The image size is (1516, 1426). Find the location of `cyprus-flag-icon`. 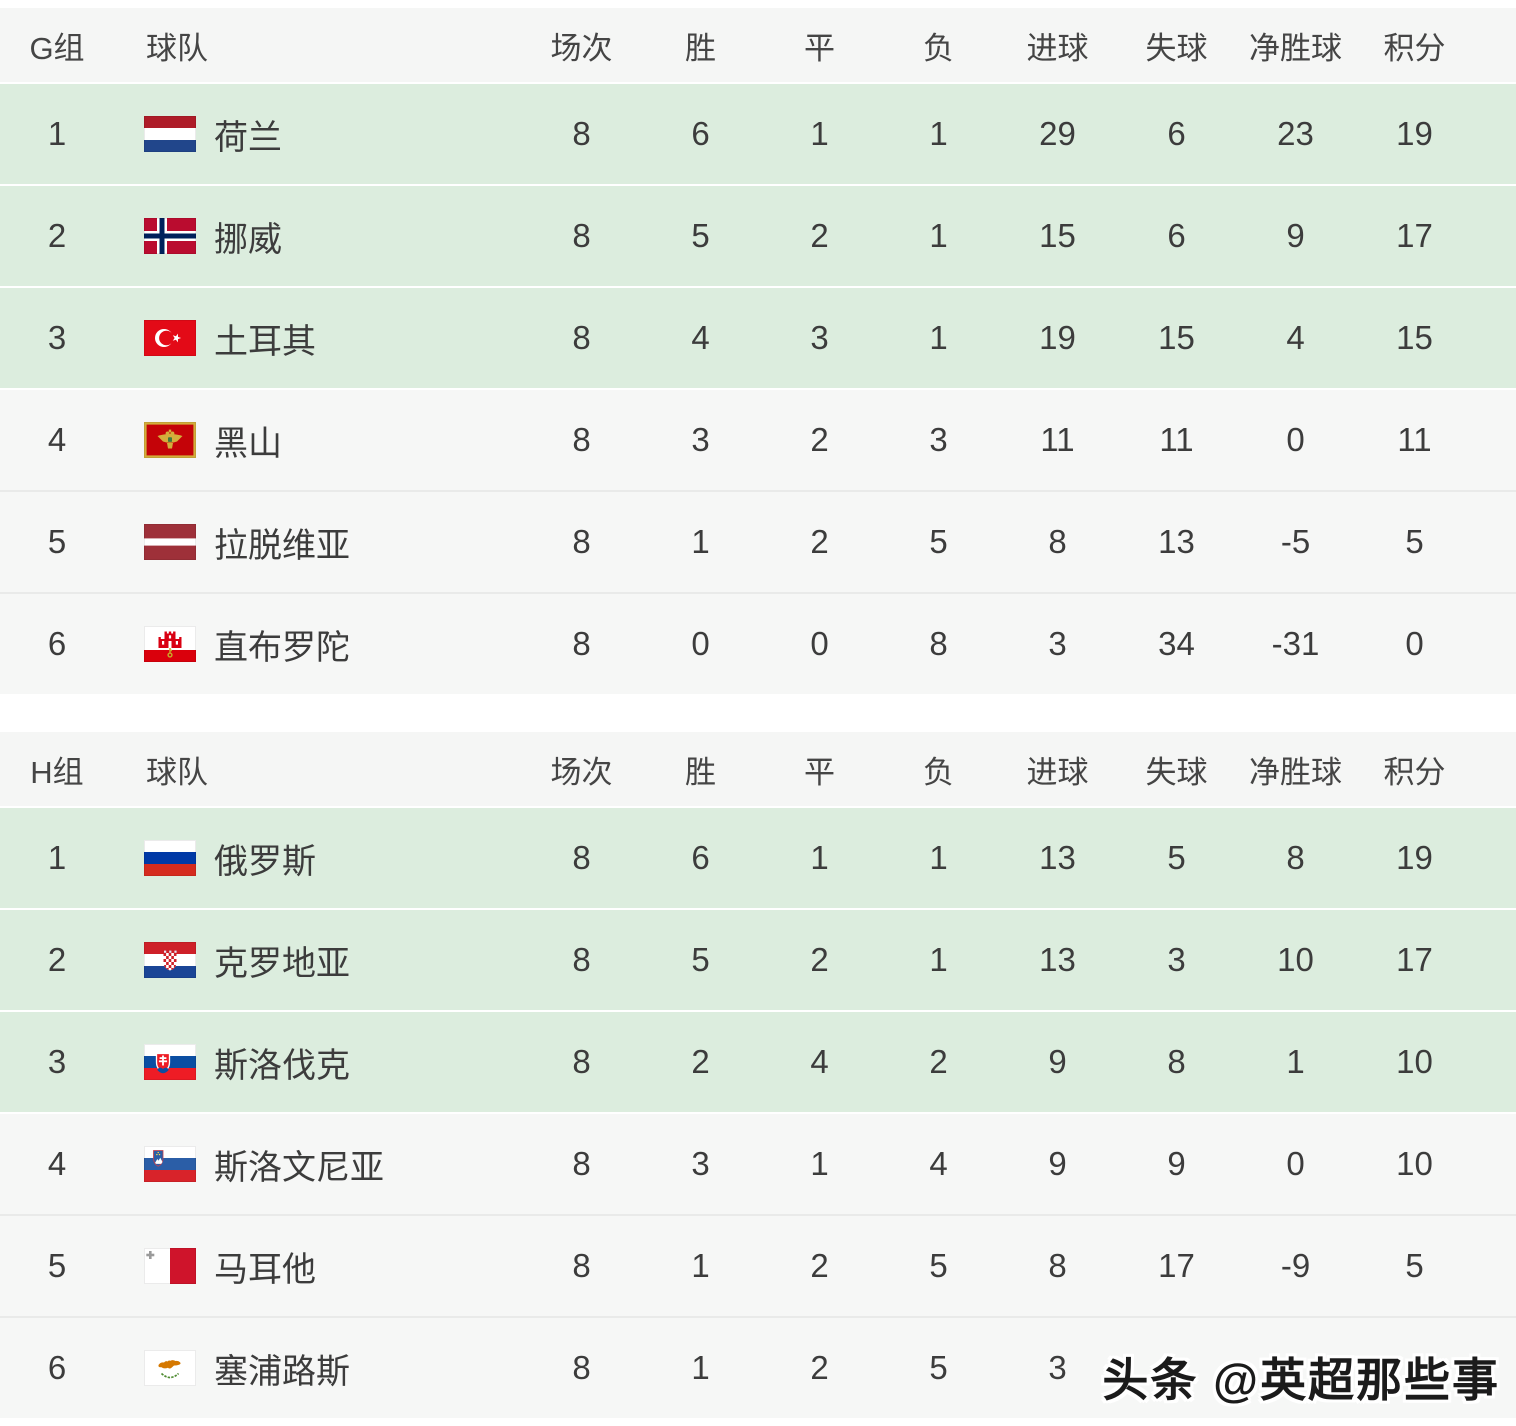

cyprus-flag-icon is located at coordinates (170, 1368).